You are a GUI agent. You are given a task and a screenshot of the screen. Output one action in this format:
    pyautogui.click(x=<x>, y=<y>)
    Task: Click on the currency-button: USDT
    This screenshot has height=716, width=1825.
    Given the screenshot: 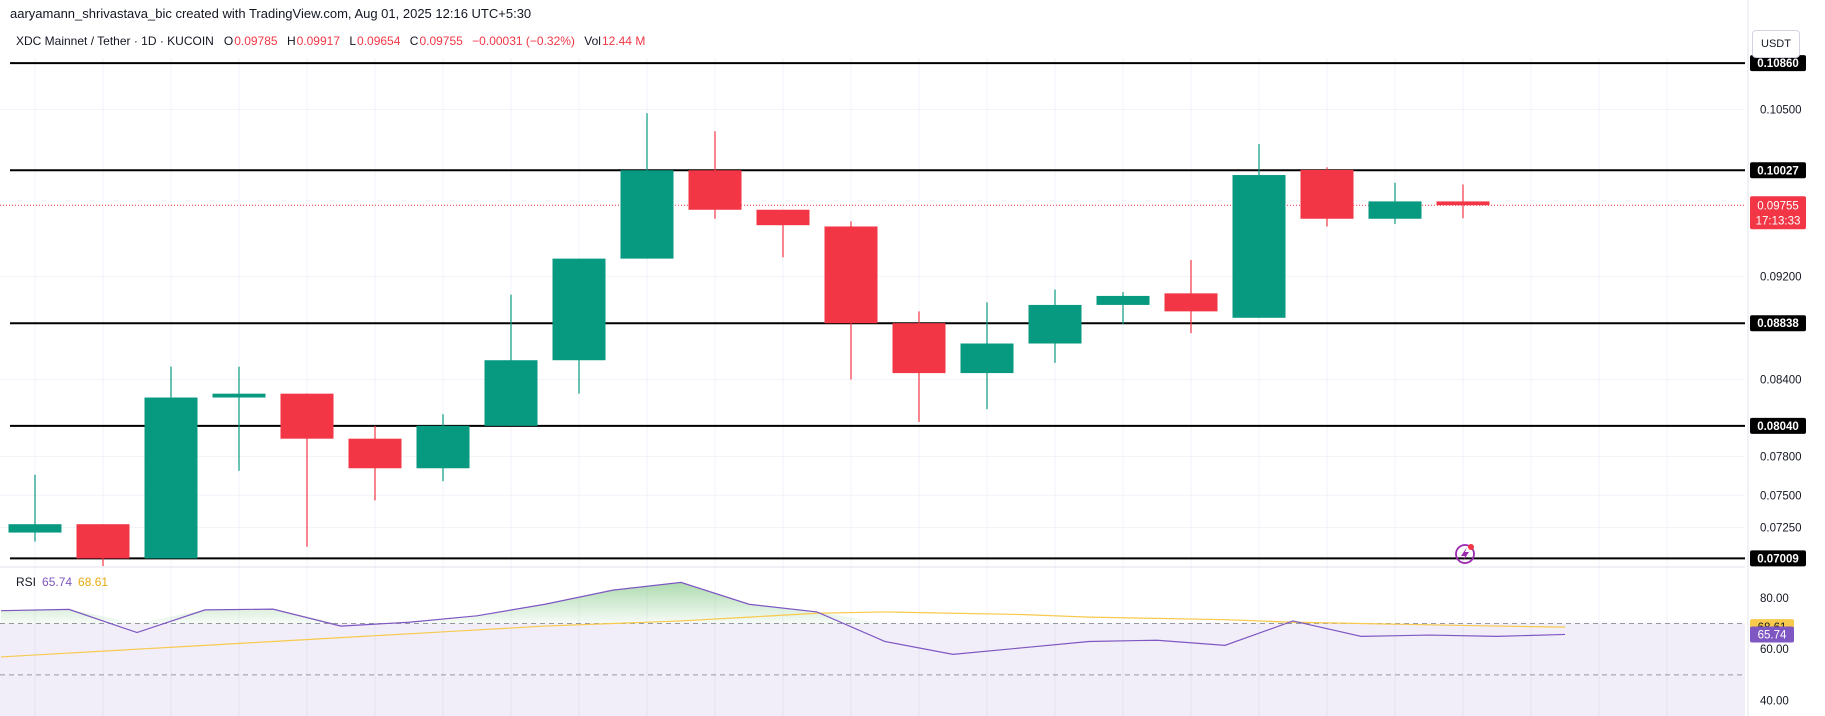 What is the action you would take?
    pyautogui.click(x=1776, y=44)
    